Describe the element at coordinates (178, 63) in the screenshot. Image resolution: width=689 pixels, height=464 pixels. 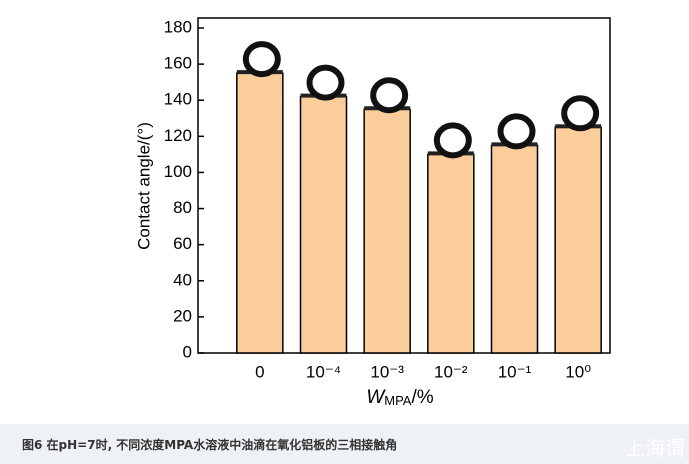
I see `y-tick-label: 160` at that location.